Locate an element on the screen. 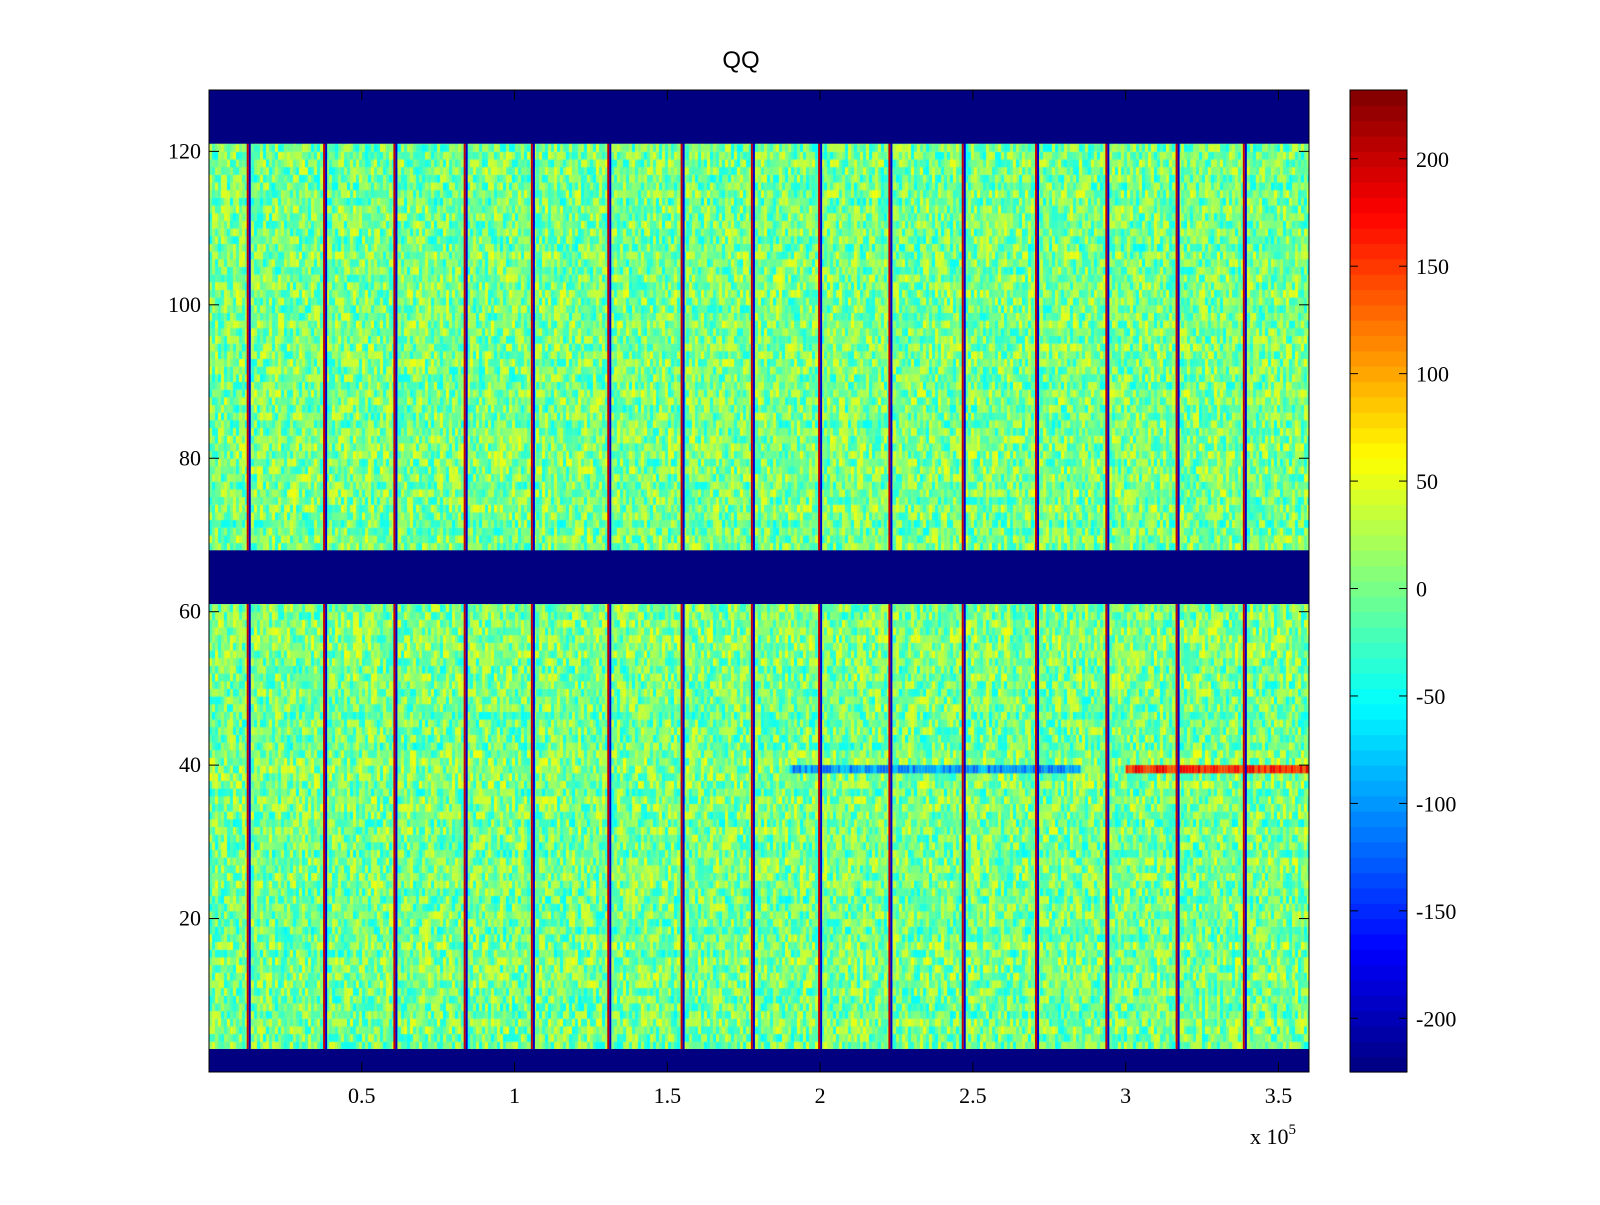  y-tick-label: 60 is located at coordinates (190, 611).